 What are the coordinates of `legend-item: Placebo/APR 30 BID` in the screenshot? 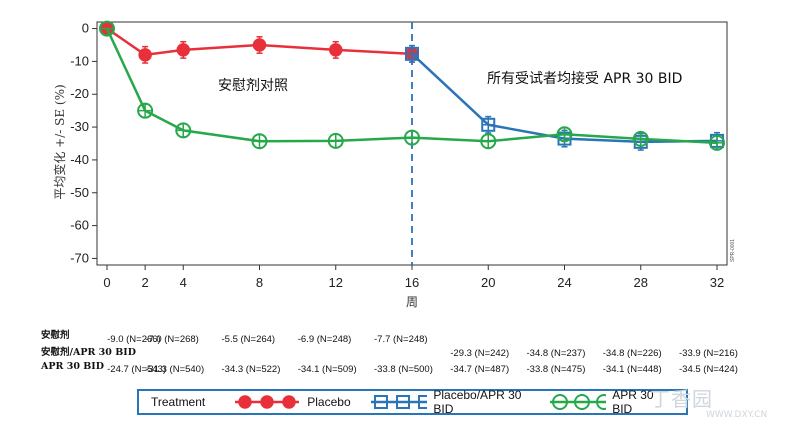 It's located at (449, 402).